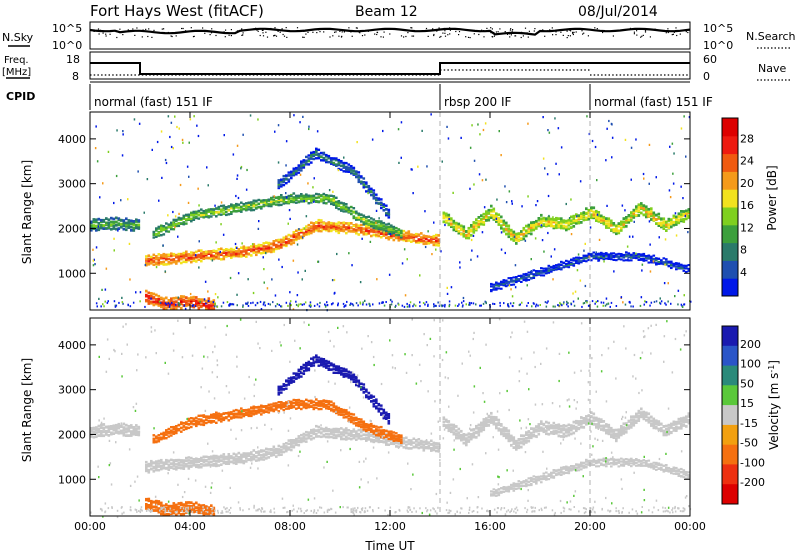 The image size is (800, 554). Describe the element at coordinates (20, 96) in the screenshot. I see `cpid-label: CPID` at that location.